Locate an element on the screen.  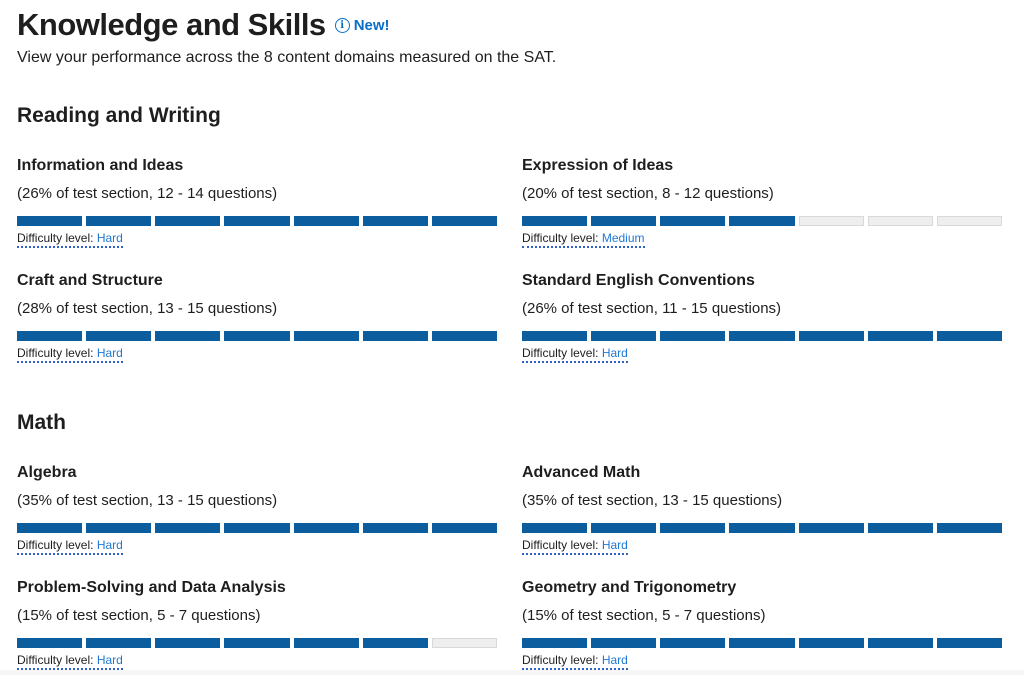
title-row: Knowledge and Skills i New! is located at coordinates (203, 25).